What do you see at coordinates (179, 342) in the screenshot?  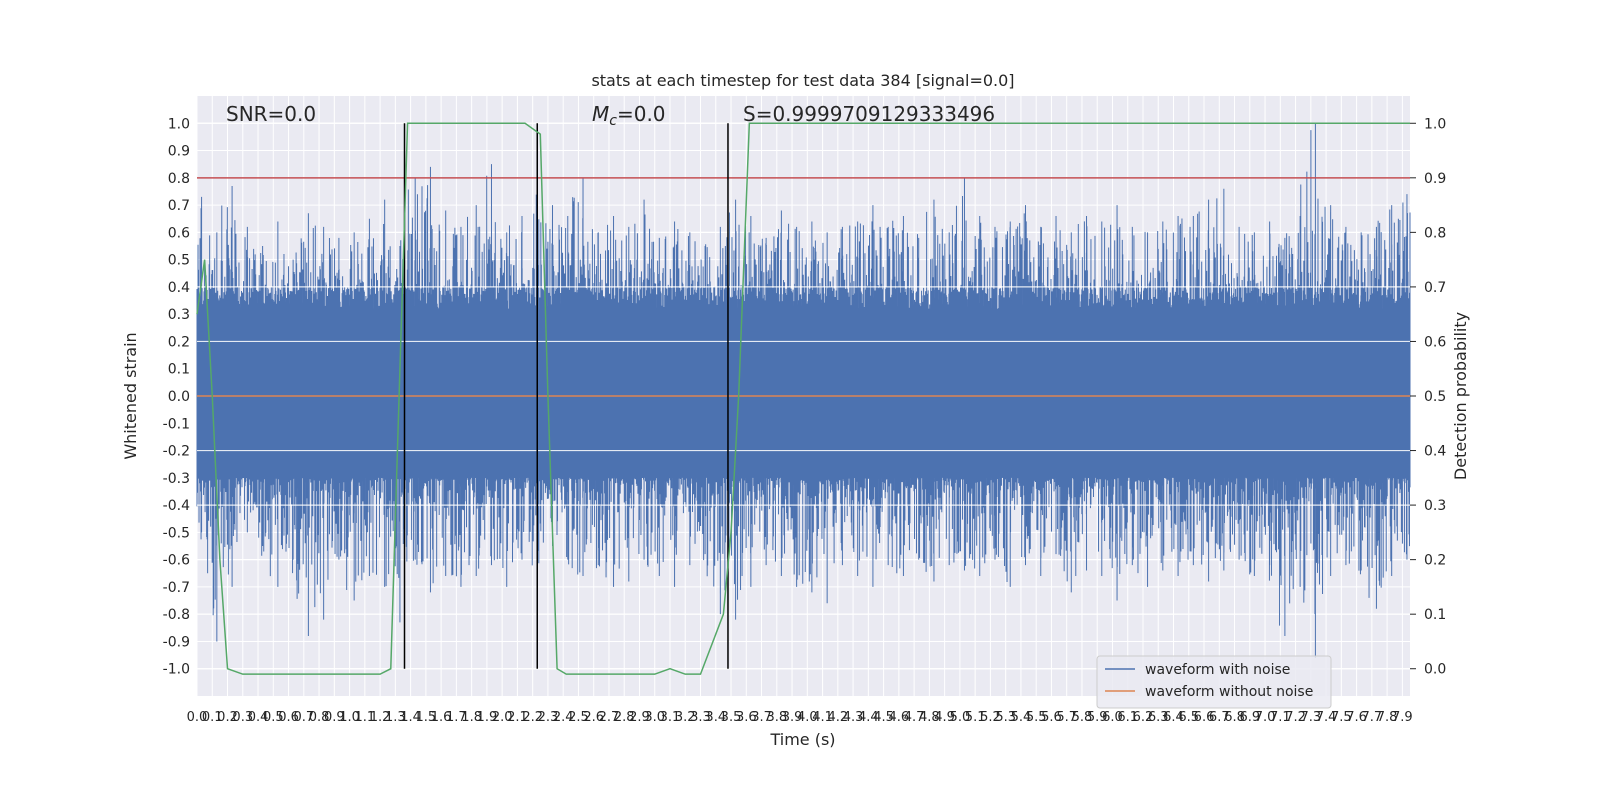 I see `y-tick-label: 0.2` at bounding box center [179, 342].